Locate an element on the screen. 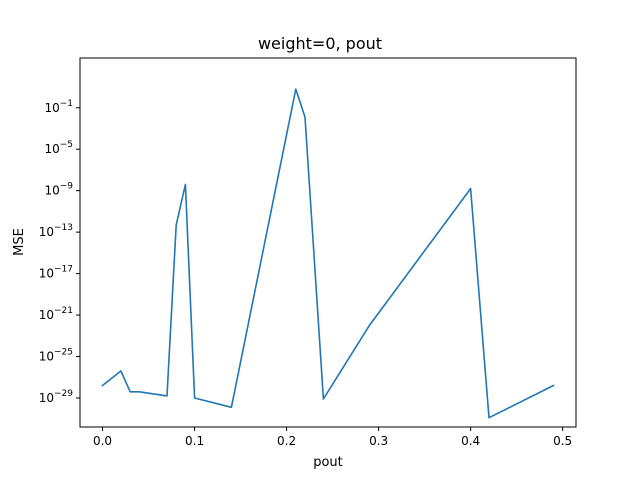 The image size is (640, 480). y-tick-label: 10⁻⁹ is located at coordinates (58, 190).